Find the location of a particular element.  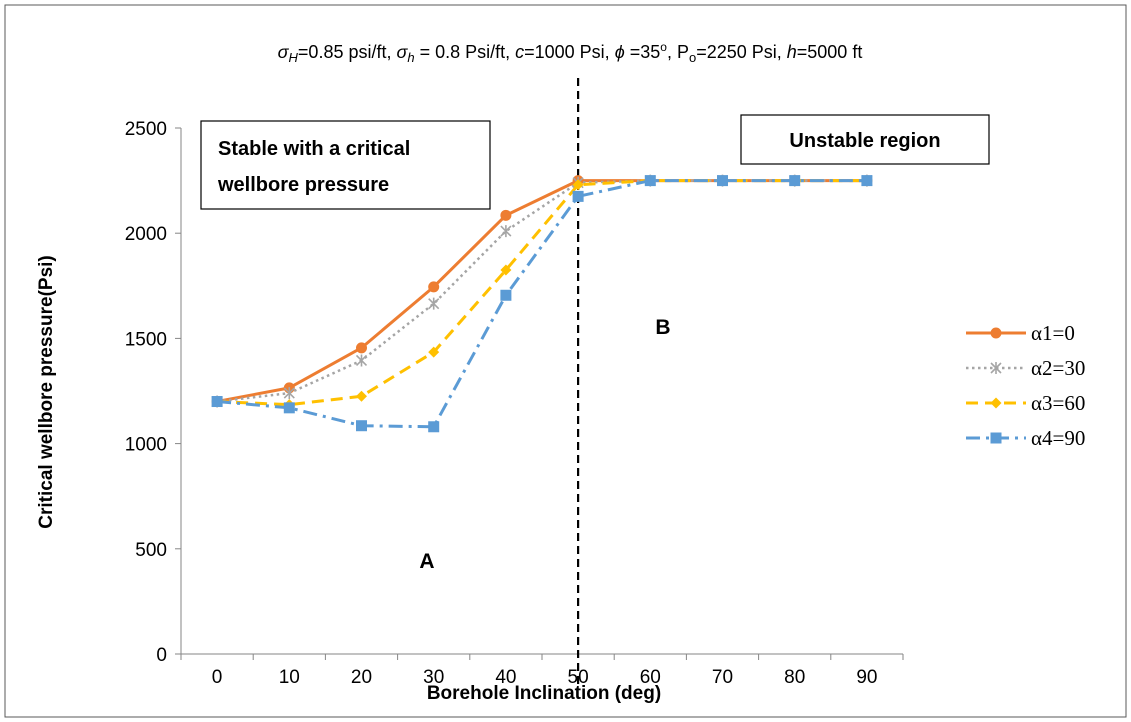

x-tick-label: 70 is located at coordinates (722, 677).